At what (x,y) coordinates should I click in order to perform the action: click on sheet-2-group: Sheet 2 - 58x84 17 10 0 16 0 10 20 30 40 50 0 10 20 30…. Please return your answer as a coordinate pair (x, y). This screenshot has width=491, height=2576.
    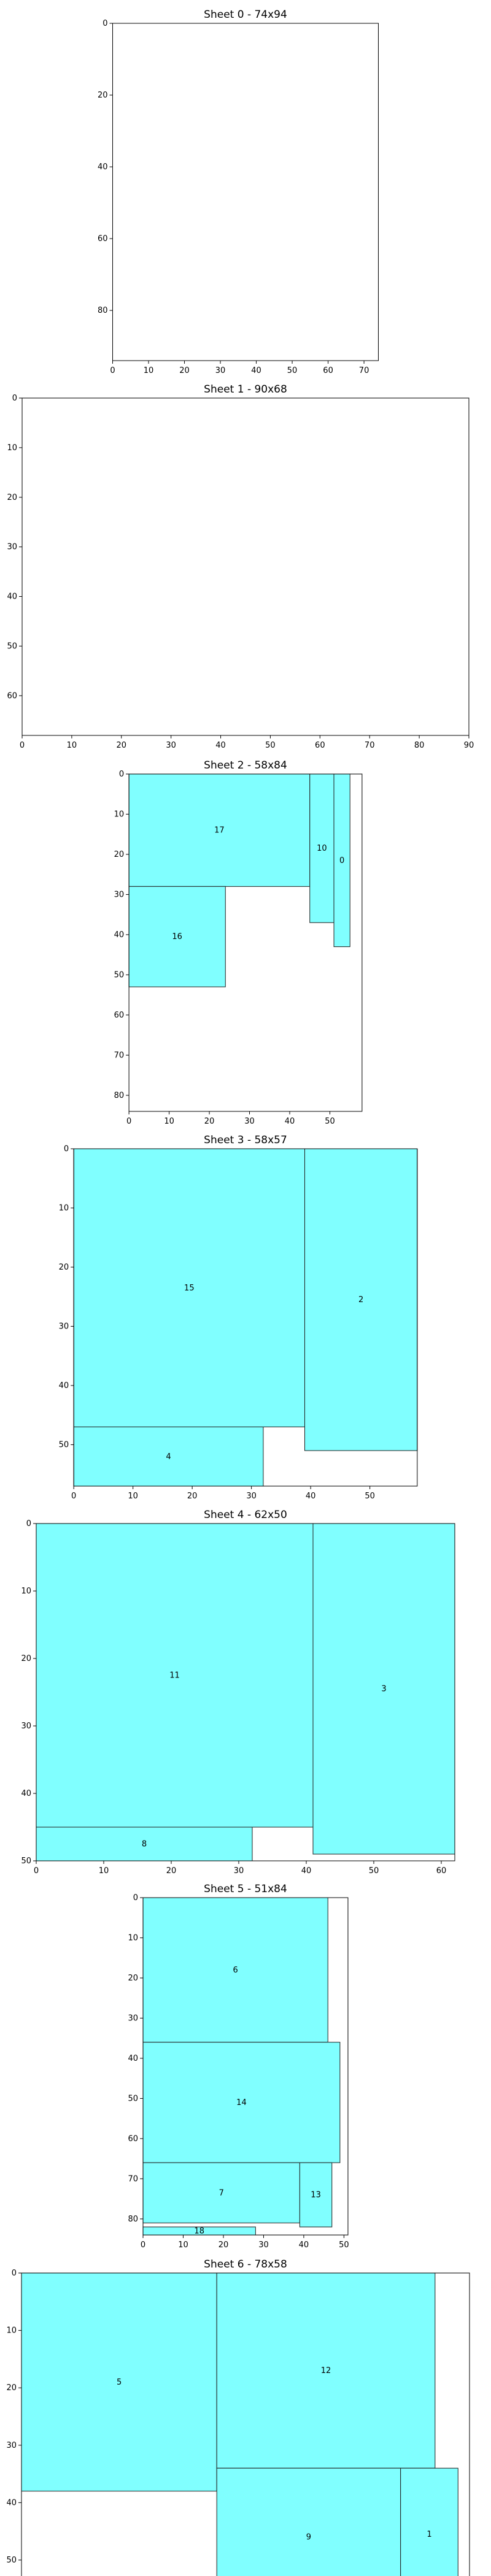
    Looking at the image, I should click on (238, 942).